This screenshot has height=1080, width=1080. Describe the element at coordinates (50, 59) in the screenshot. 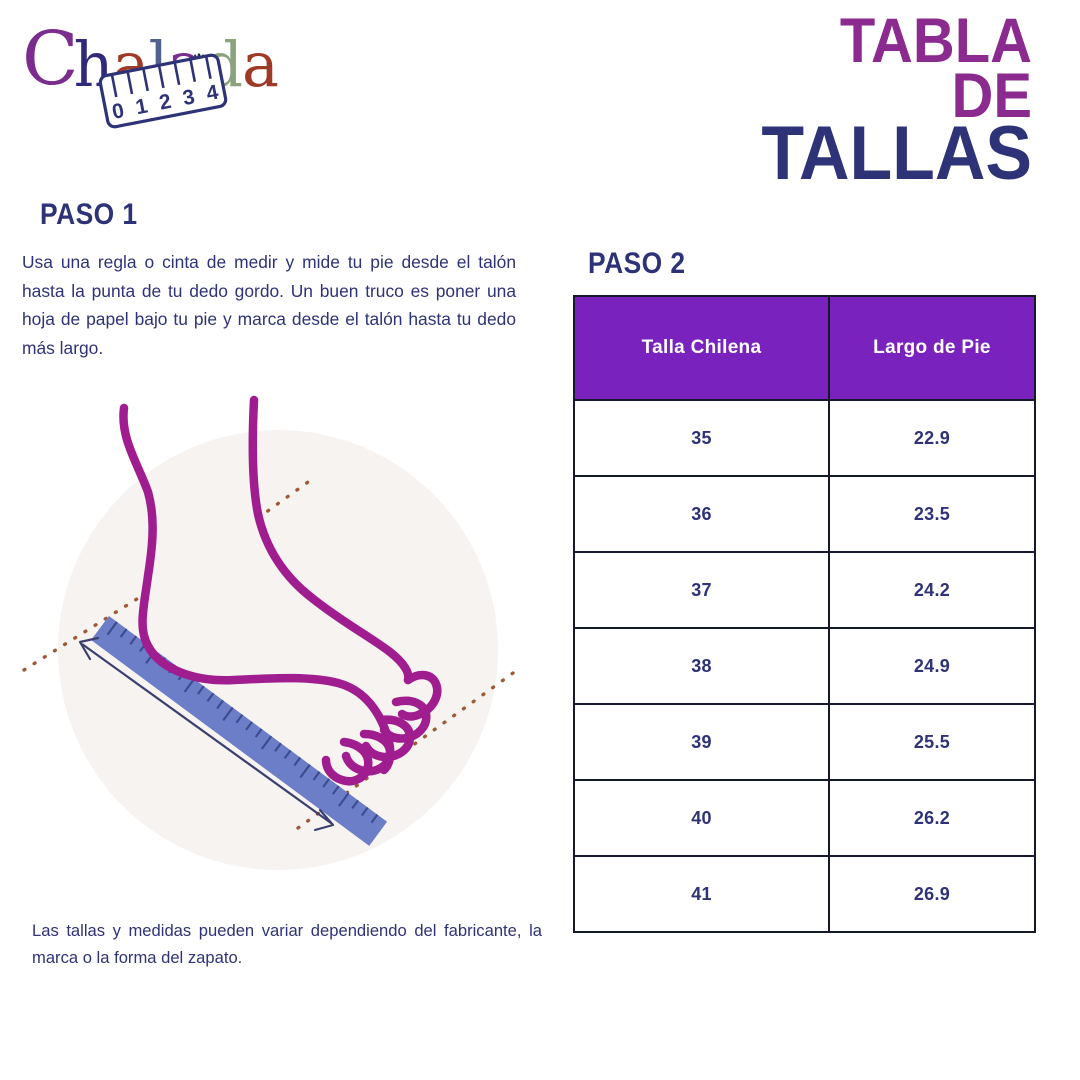

I see `logo-letter-c: C` at that location.